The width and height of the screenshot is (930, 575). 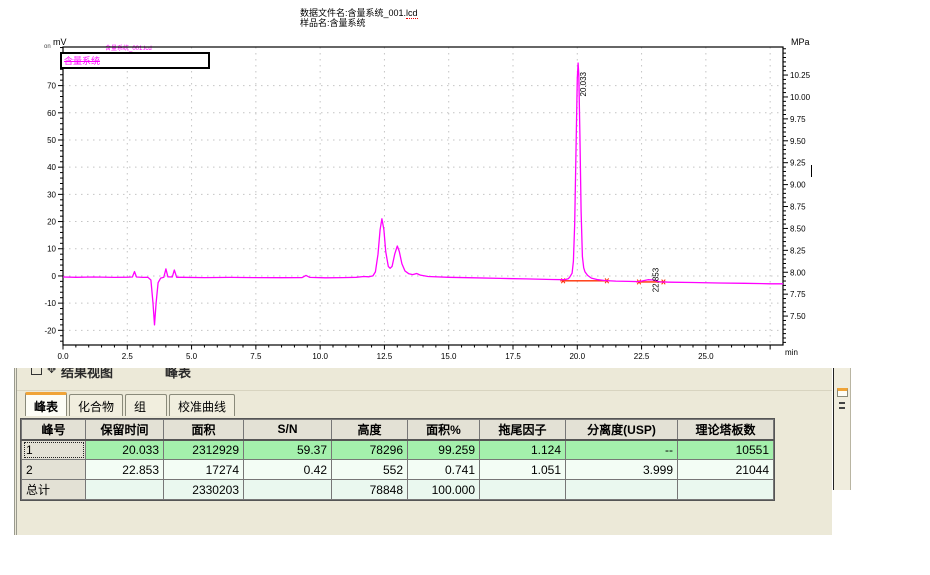 What do you see at coordinates (443, 469) in the screenshot?
I see `table-cell: 0.741` at bounding box center [443, 469].